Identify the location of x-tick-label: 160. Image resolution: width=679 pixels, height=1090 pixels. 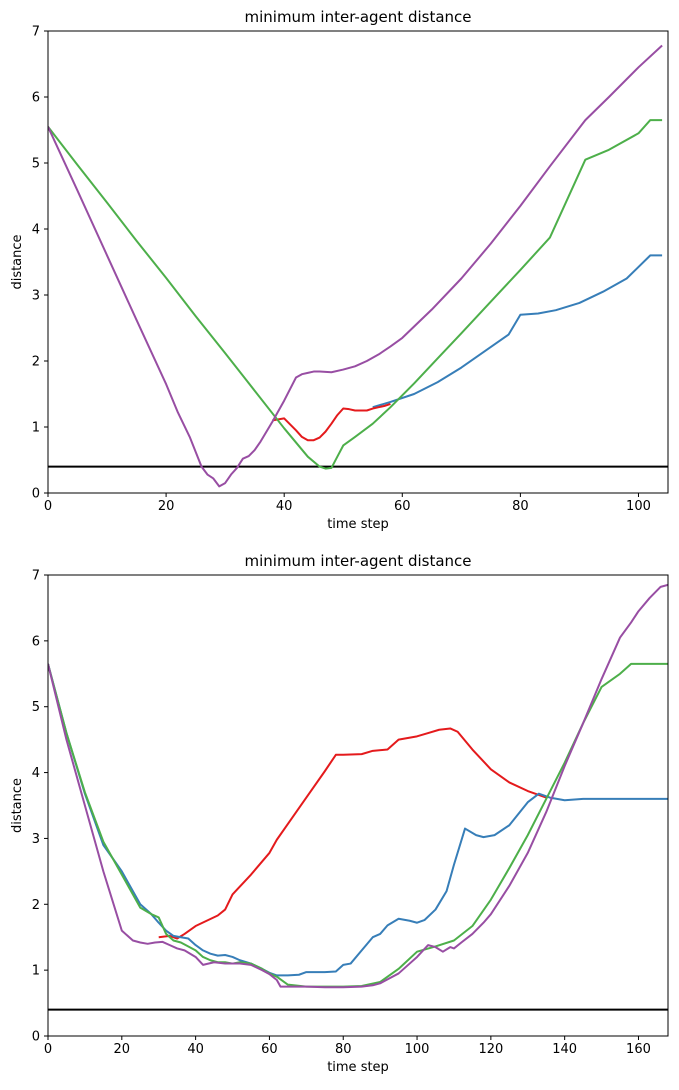
(638, 1049).